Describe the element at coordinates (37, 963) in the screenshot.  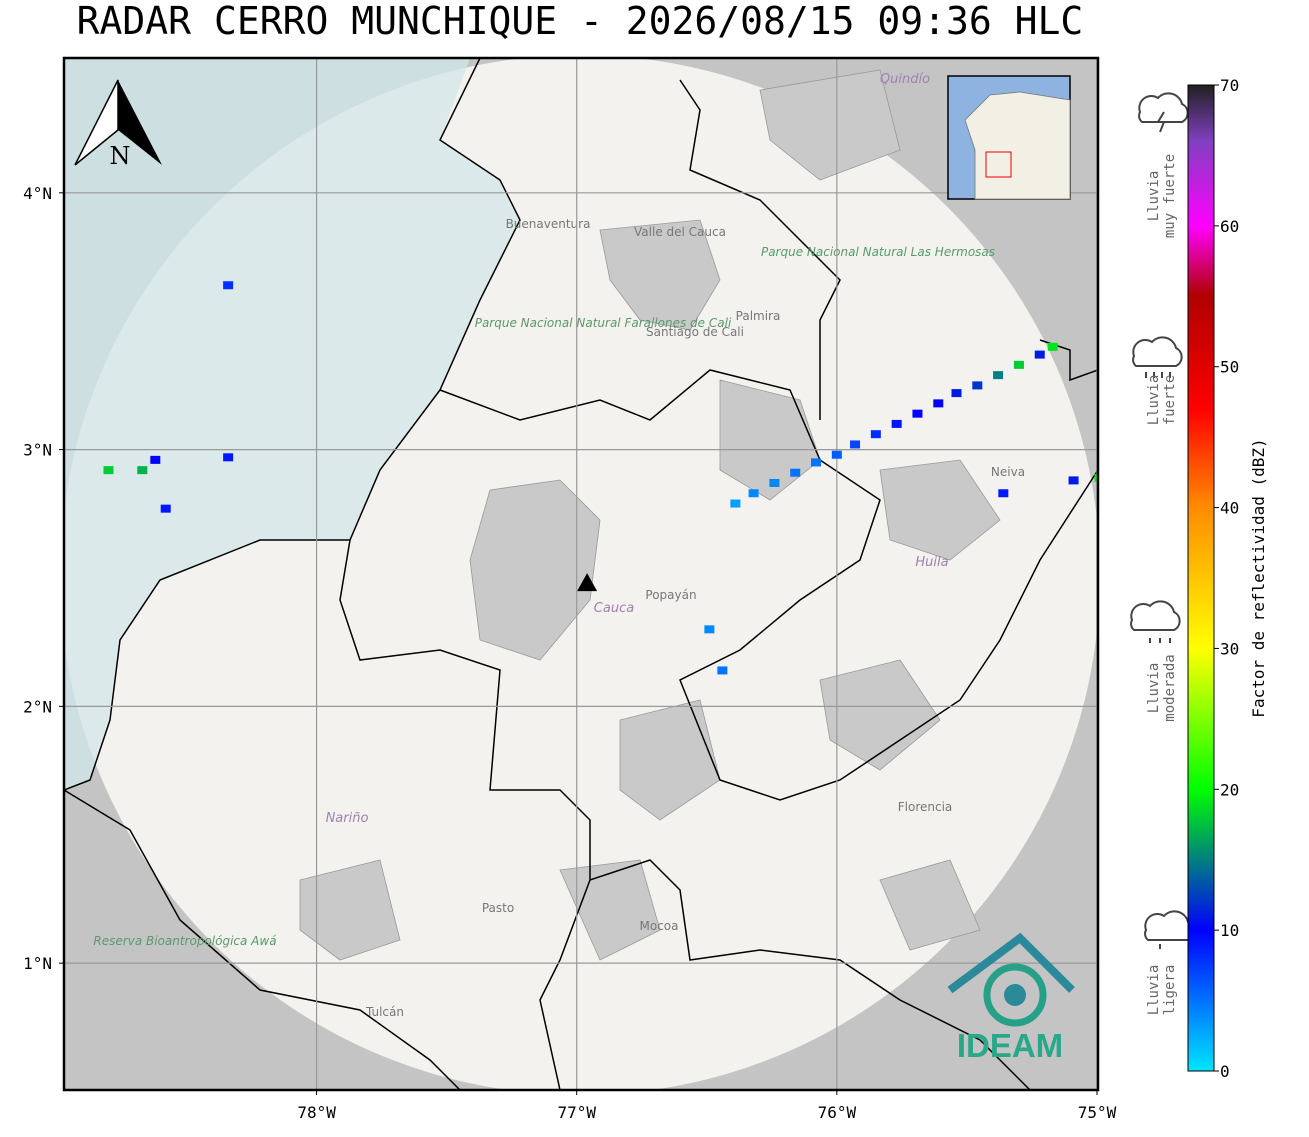
I see `y-tick-label: 1°N` at that location.